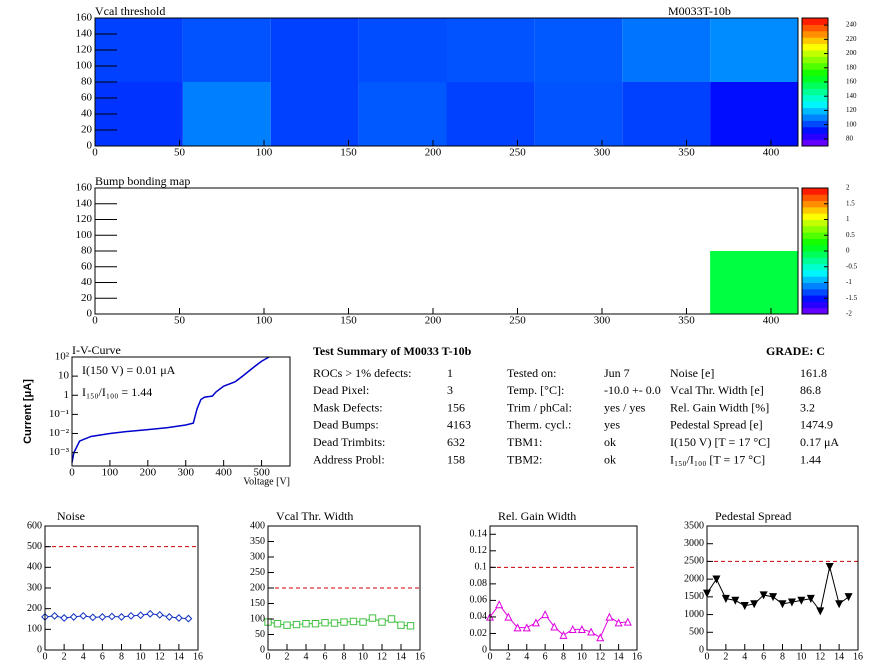 The height and width of the screenshot is (672, 896). What do you see at coordinates (87, 98) in the screenshot?
I see `y-tick-label: 60` at bounding box center [87, 98].